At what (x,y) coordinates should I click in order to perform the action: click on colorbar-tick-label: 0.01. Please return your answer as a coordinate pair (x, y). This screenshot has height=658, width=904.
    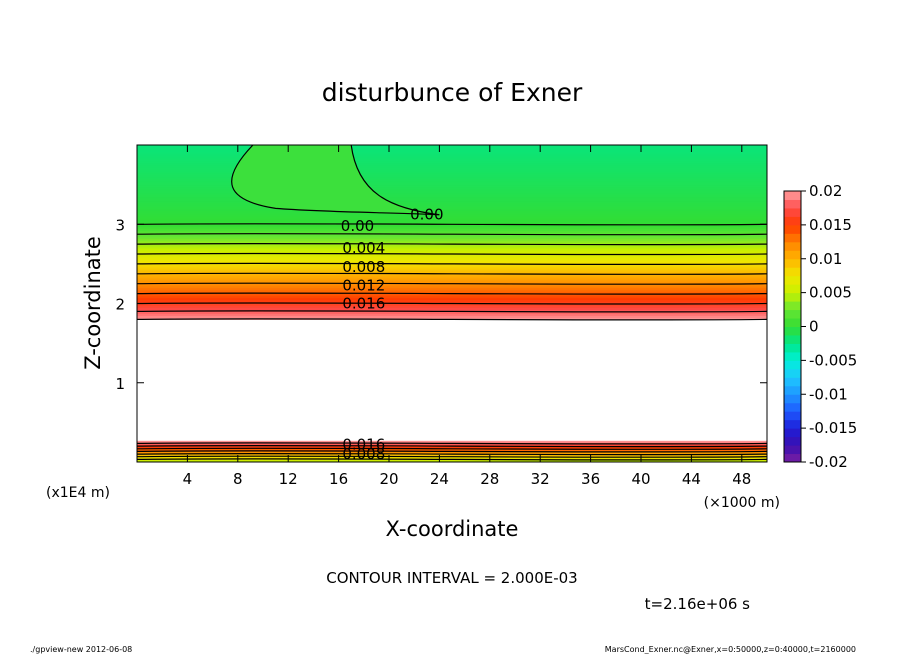
    Looking at the image, I should click on (825, 259).